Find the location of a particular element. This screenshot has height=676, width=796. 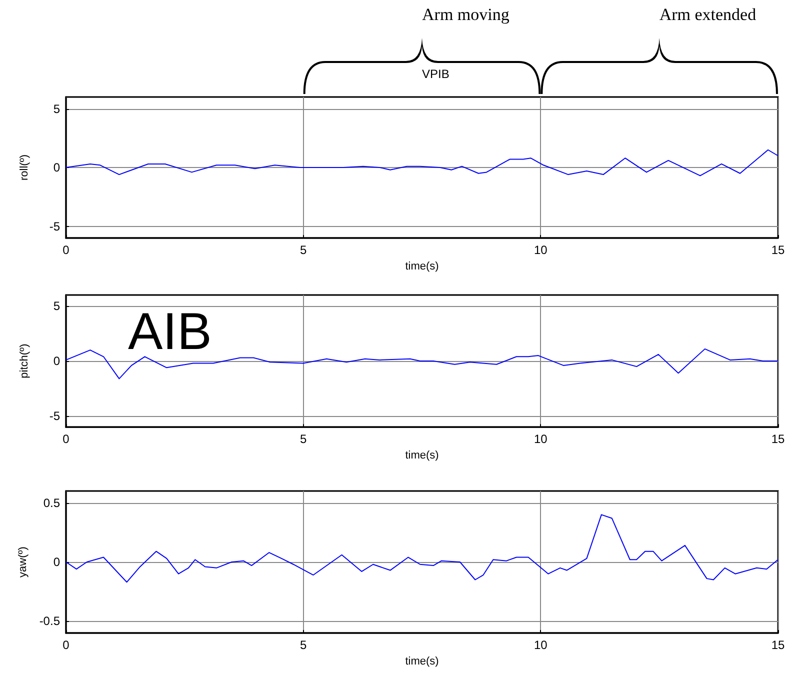

y-axis-title: roll(º) is located at coordinates (24, 167).